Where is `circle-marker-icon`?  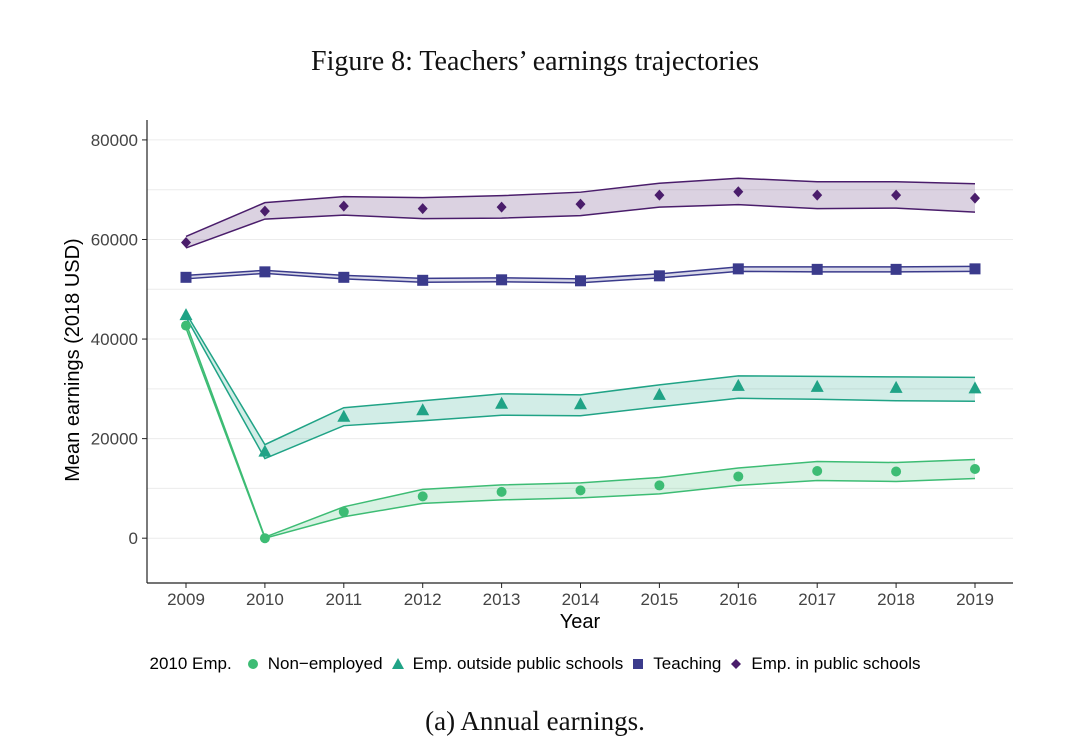 circle-marker-icon is located at coordinates (252, 664).